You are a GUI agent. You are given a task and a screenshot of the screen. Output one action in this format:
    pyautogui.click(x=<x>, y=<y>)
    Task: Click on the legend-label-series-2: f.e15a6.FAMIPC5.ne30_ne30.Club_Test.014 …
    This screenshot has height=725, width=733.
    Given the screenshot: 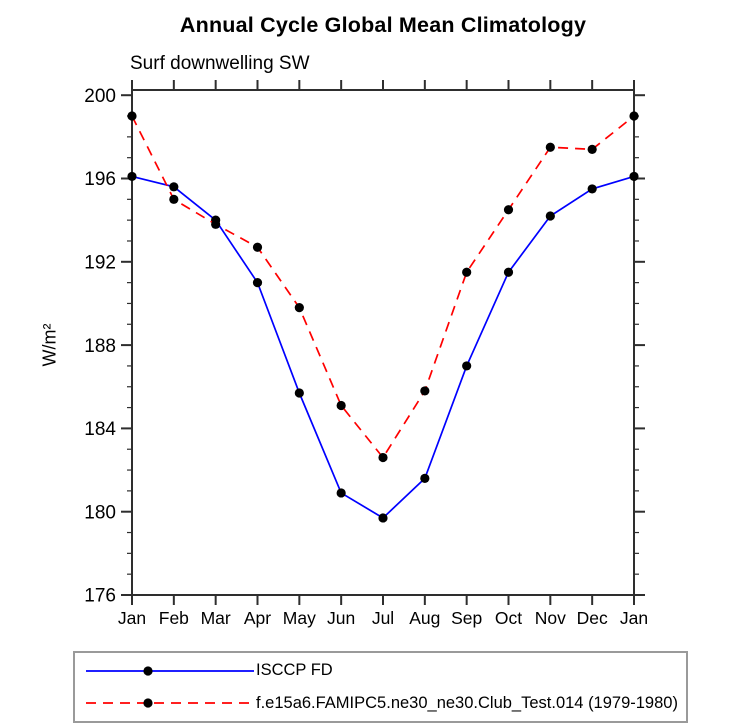 What is the action you would take?
    pyautogui.click(x=467, y=702)
    